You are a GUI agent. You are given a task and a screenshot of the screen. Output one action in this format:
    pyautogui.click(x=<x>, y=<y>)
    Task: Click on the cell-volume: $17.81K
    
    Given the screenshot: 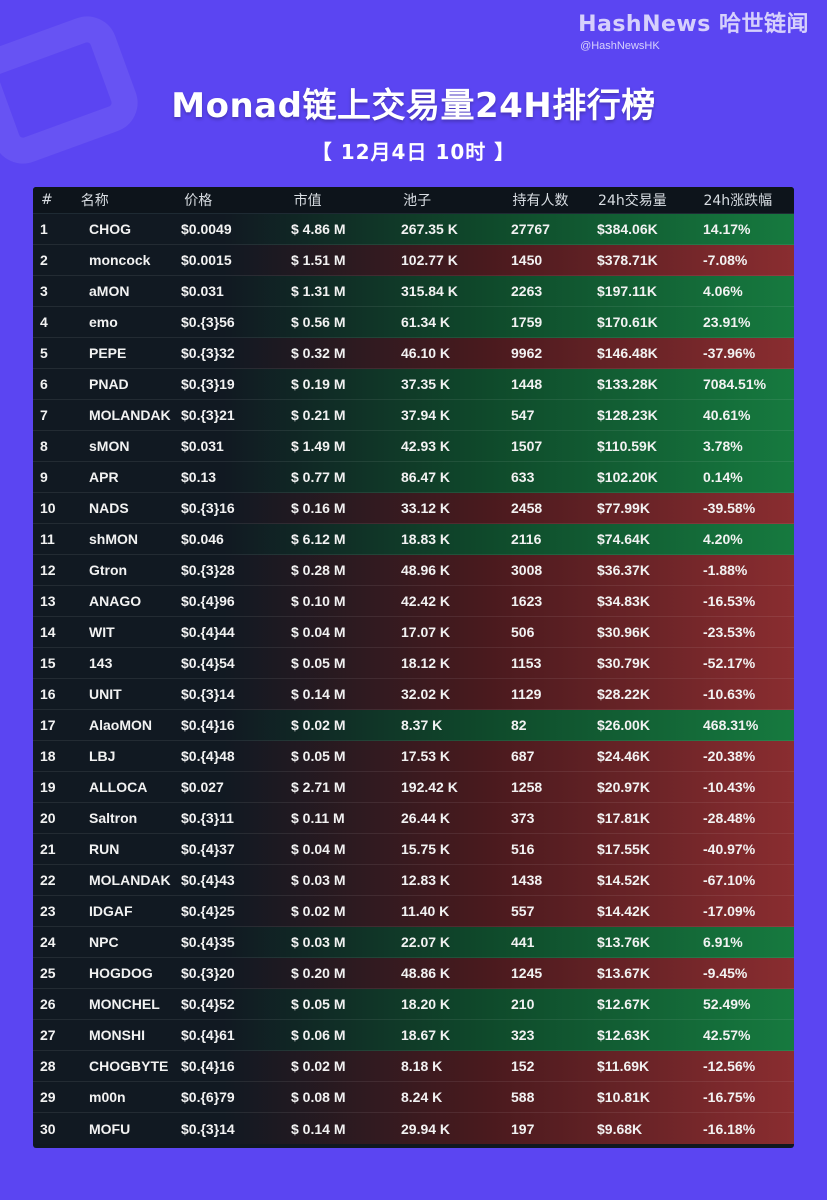 What is the action you would take?
    pyautogui.click(x=623, y=818)
    